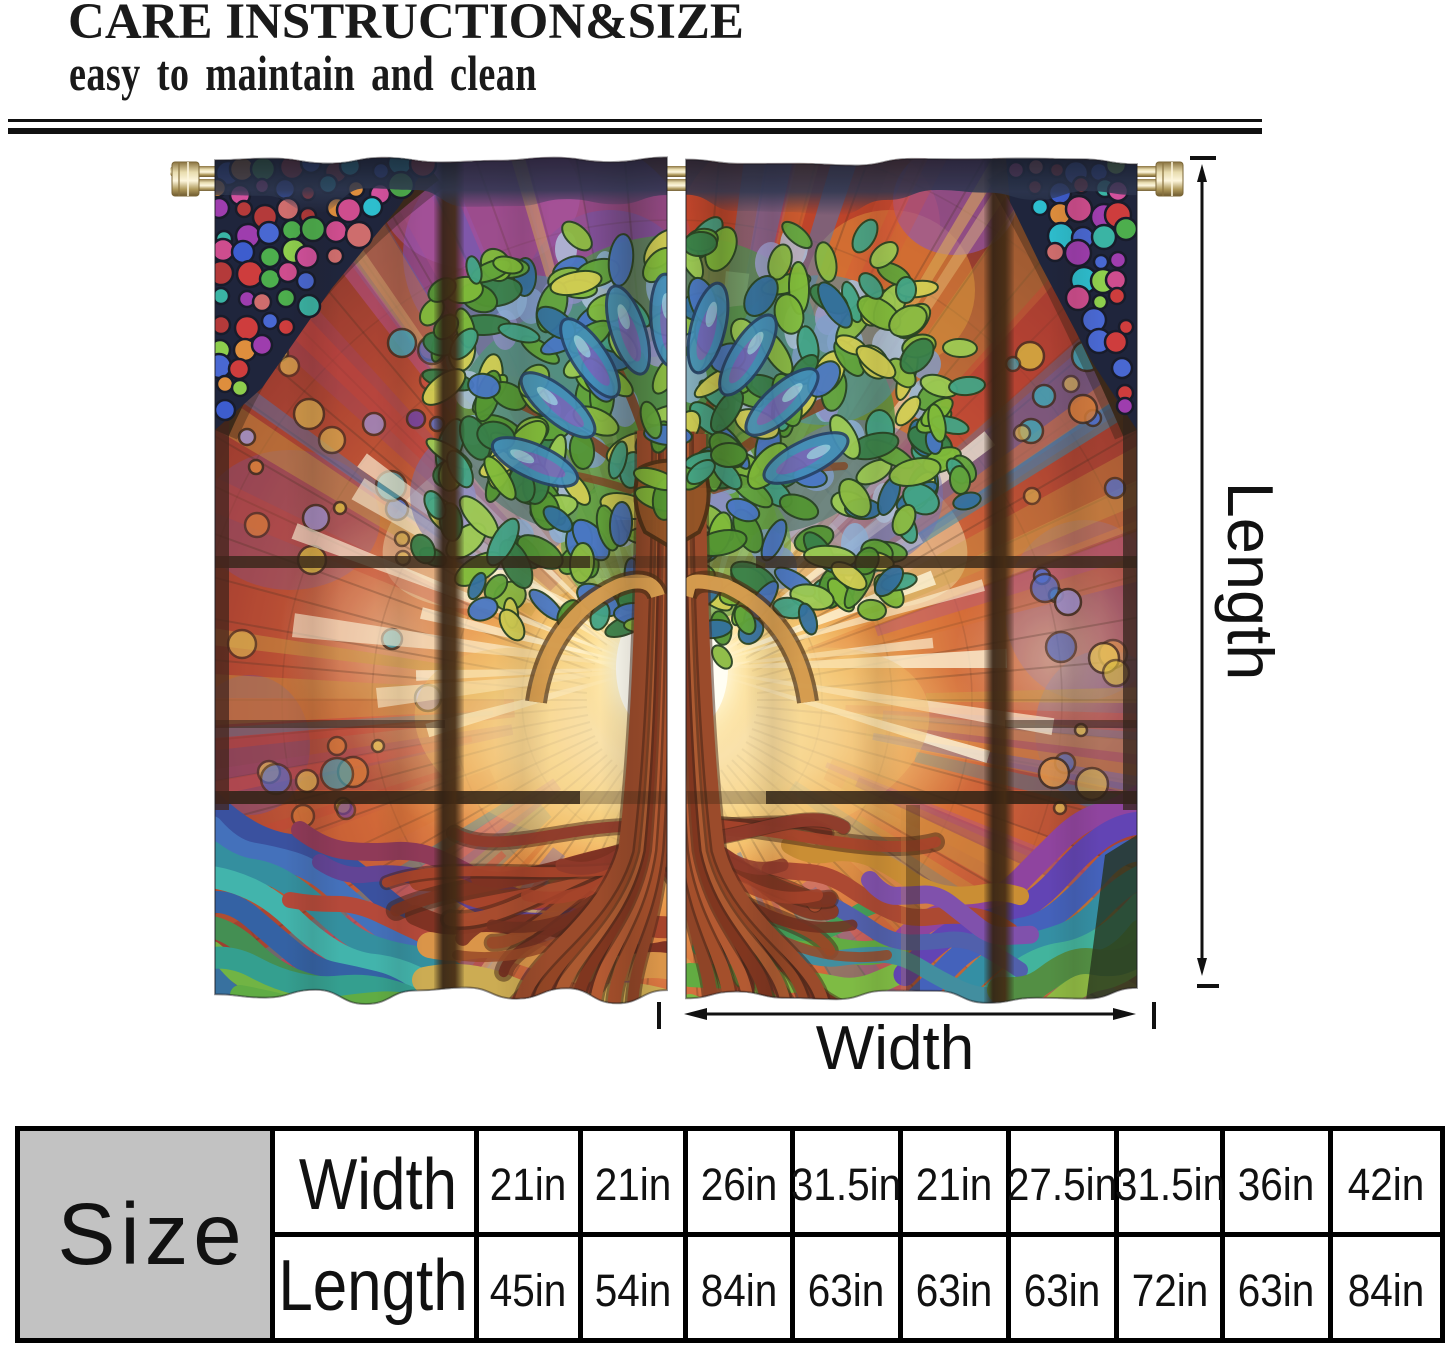  I want to click on svg-text: Size, so click(151, 1234).